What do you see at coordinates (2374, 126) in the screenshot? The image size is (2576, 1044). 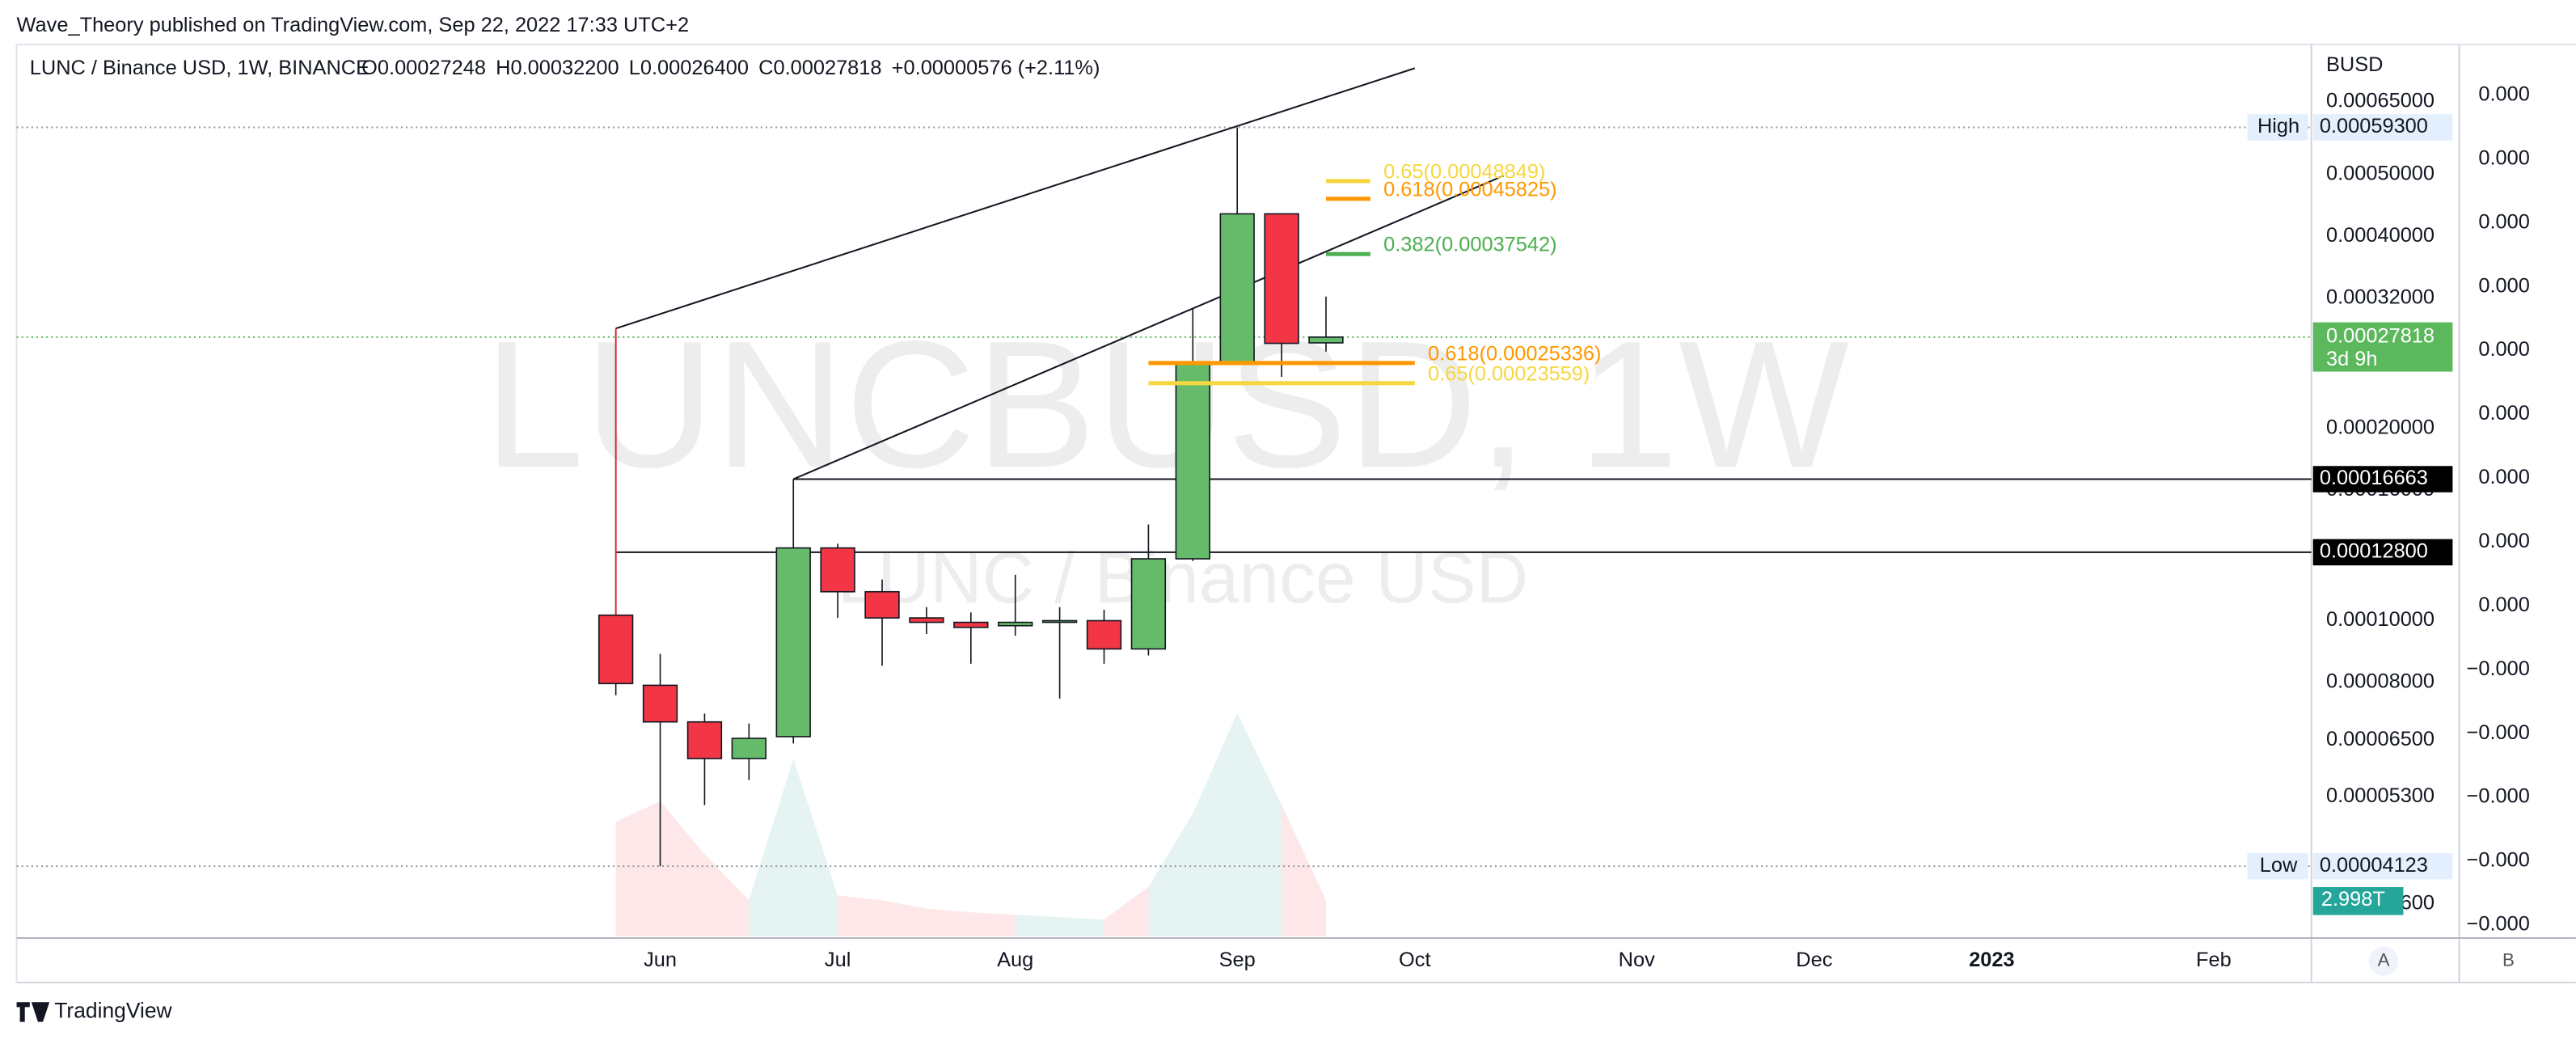 I see `price-label: 0.00059300` at bounding box center [2374, 126].